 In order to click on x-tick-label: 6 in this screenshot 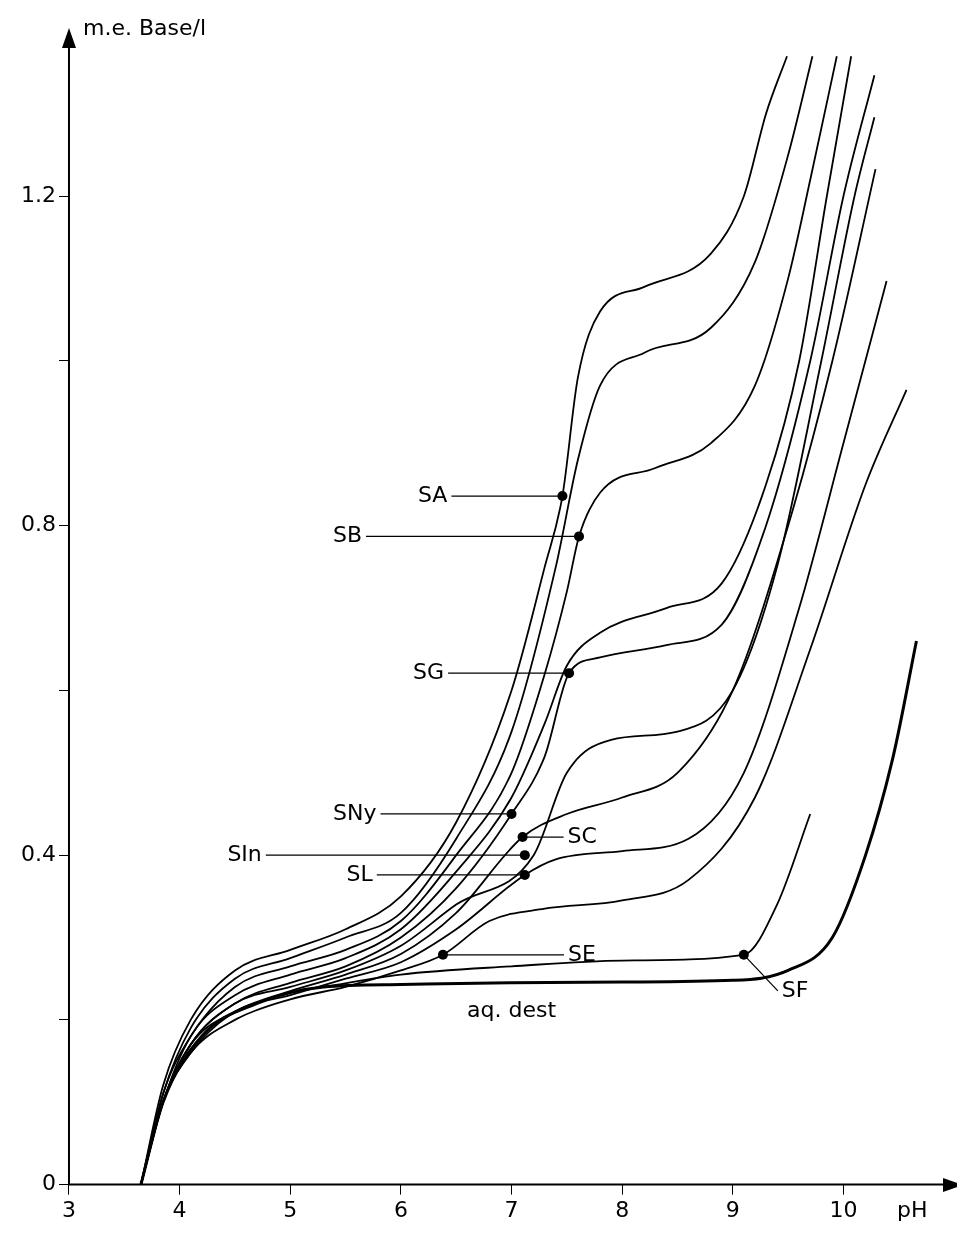, I will do `click(400, 1209)`.